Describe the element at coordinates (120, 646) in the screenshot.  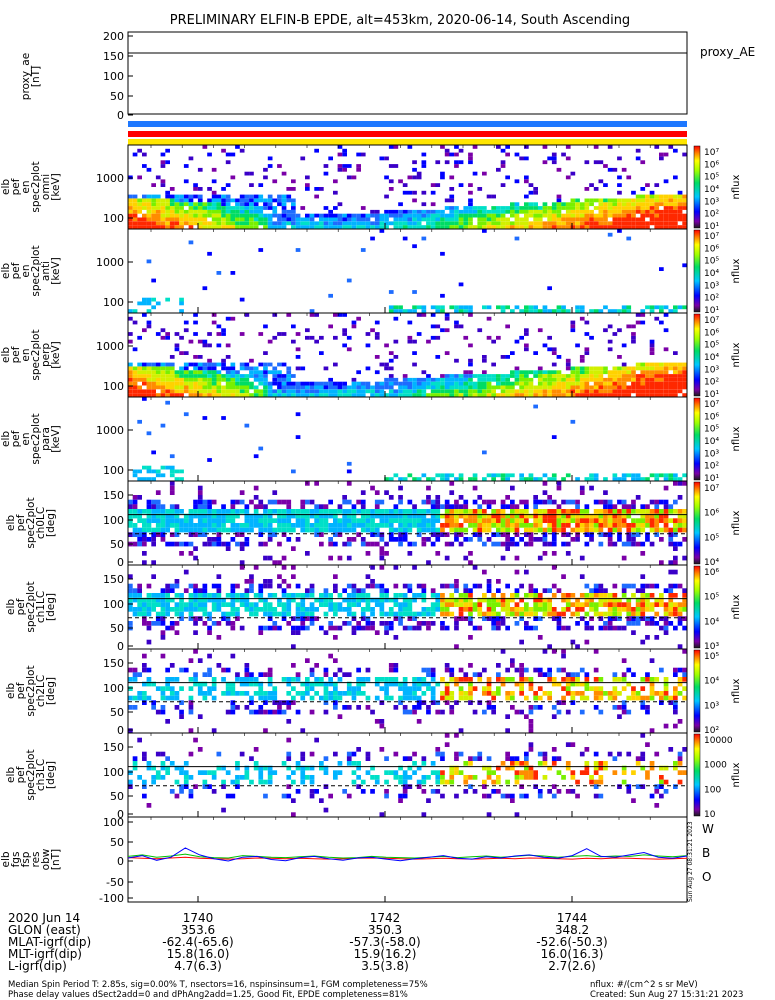
I see `y-tick-label: 0` at that location.